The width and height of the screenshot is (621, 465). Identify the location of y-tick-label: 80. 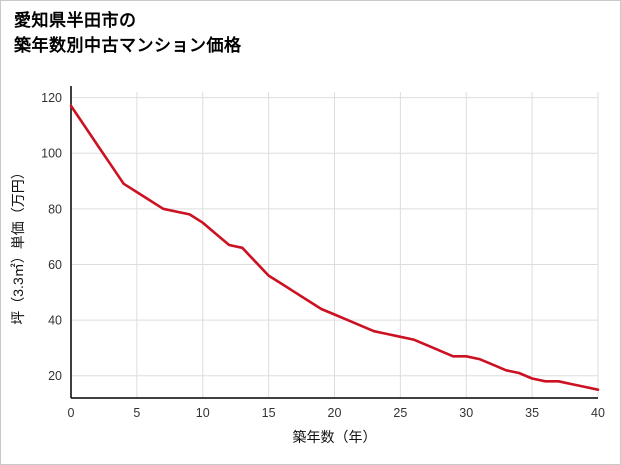
(55, 209).